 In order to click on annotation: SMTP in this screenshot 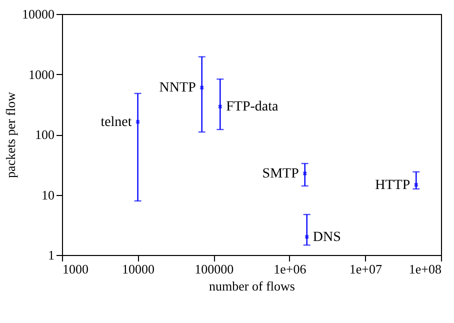, I will do `click(281, 174)`.